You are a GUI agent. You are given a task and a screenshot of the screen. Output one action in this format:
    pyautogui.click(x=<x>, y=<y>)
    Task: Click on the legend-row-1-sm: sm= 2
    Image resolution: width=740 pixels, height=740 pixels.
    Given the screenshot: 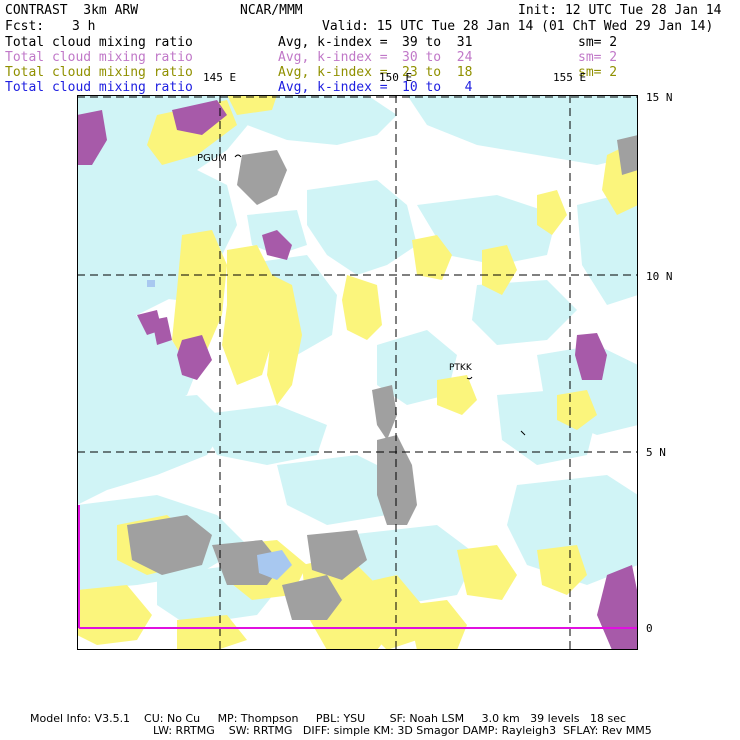 What is the action you would take?
    pyautogui.click(x=598, y=42)
    